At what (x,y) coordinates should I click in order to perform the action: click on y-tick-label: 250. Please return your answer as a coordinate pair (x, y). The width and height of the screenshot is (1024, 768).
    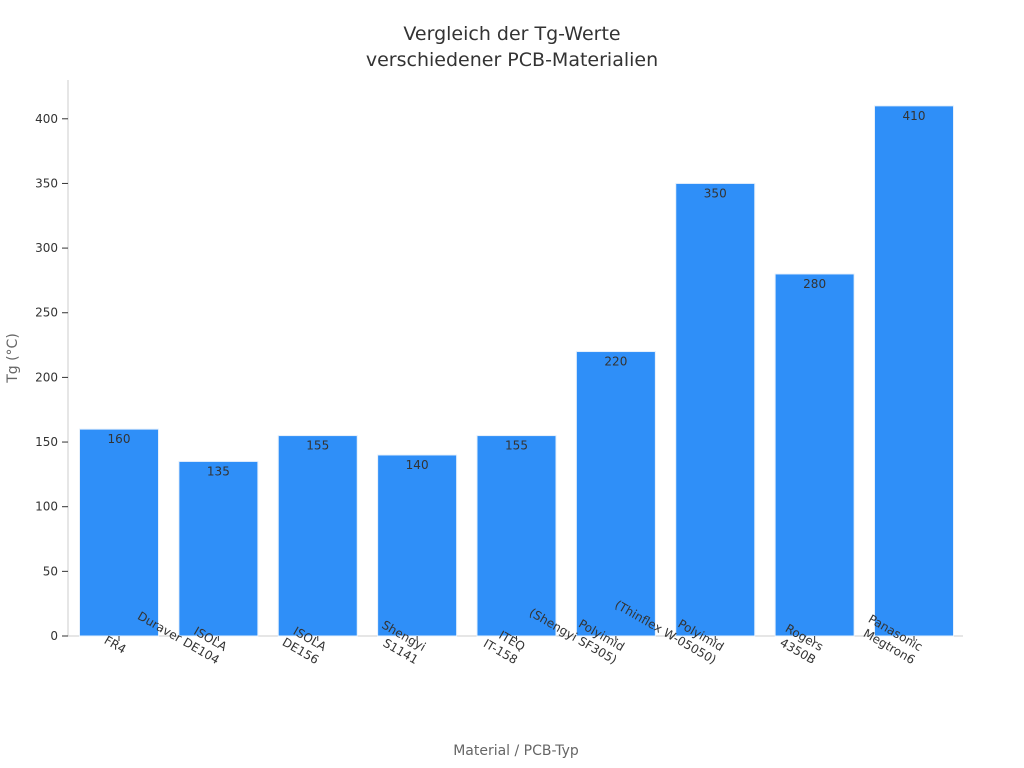
    Looking at the image, I should click on (46, 313).